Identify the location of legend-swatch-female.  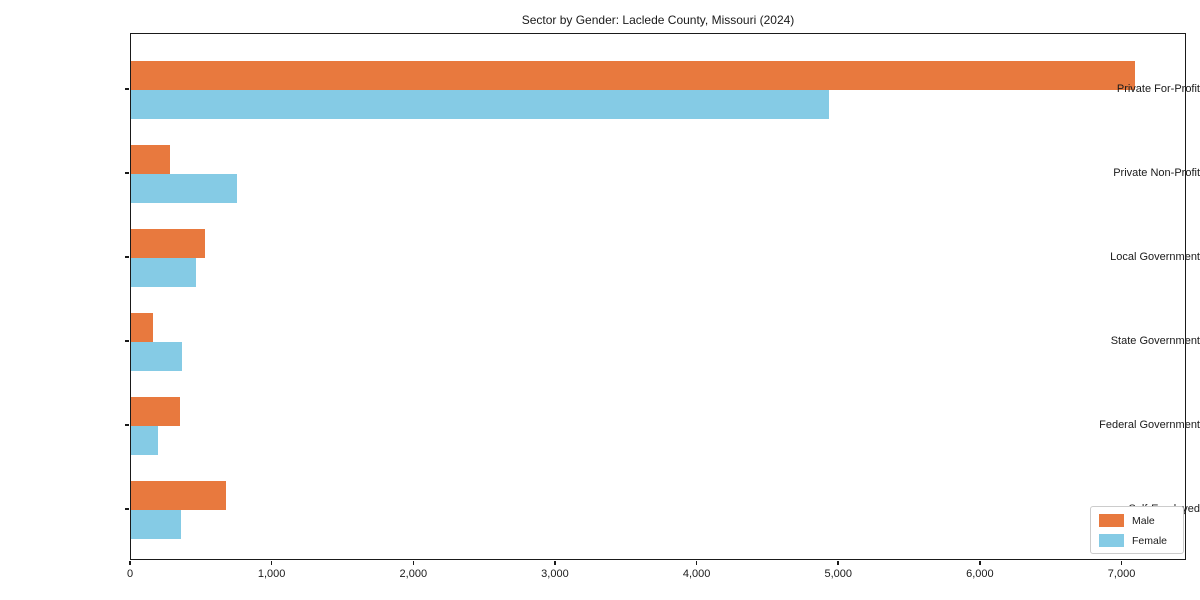
(1111, 540).